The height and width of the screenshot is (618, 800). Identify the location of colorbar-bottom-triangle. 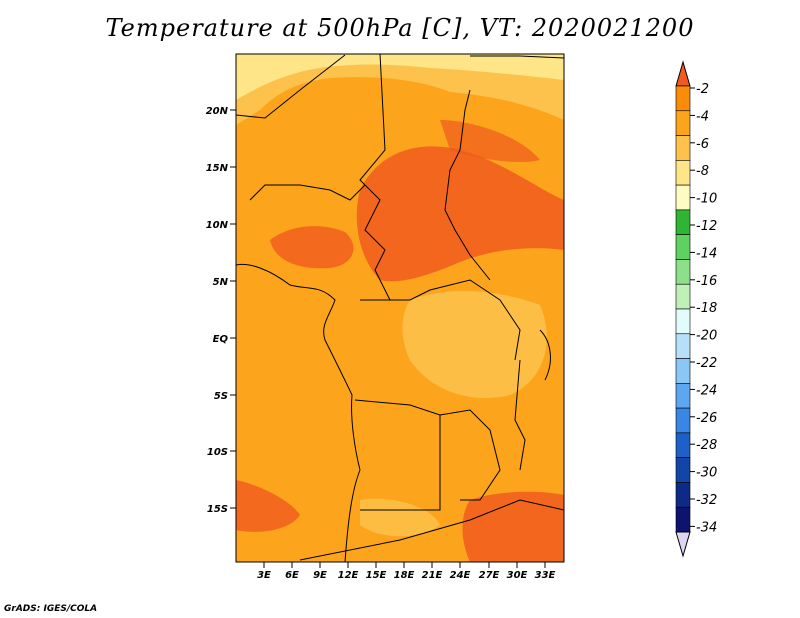
(683, 544).